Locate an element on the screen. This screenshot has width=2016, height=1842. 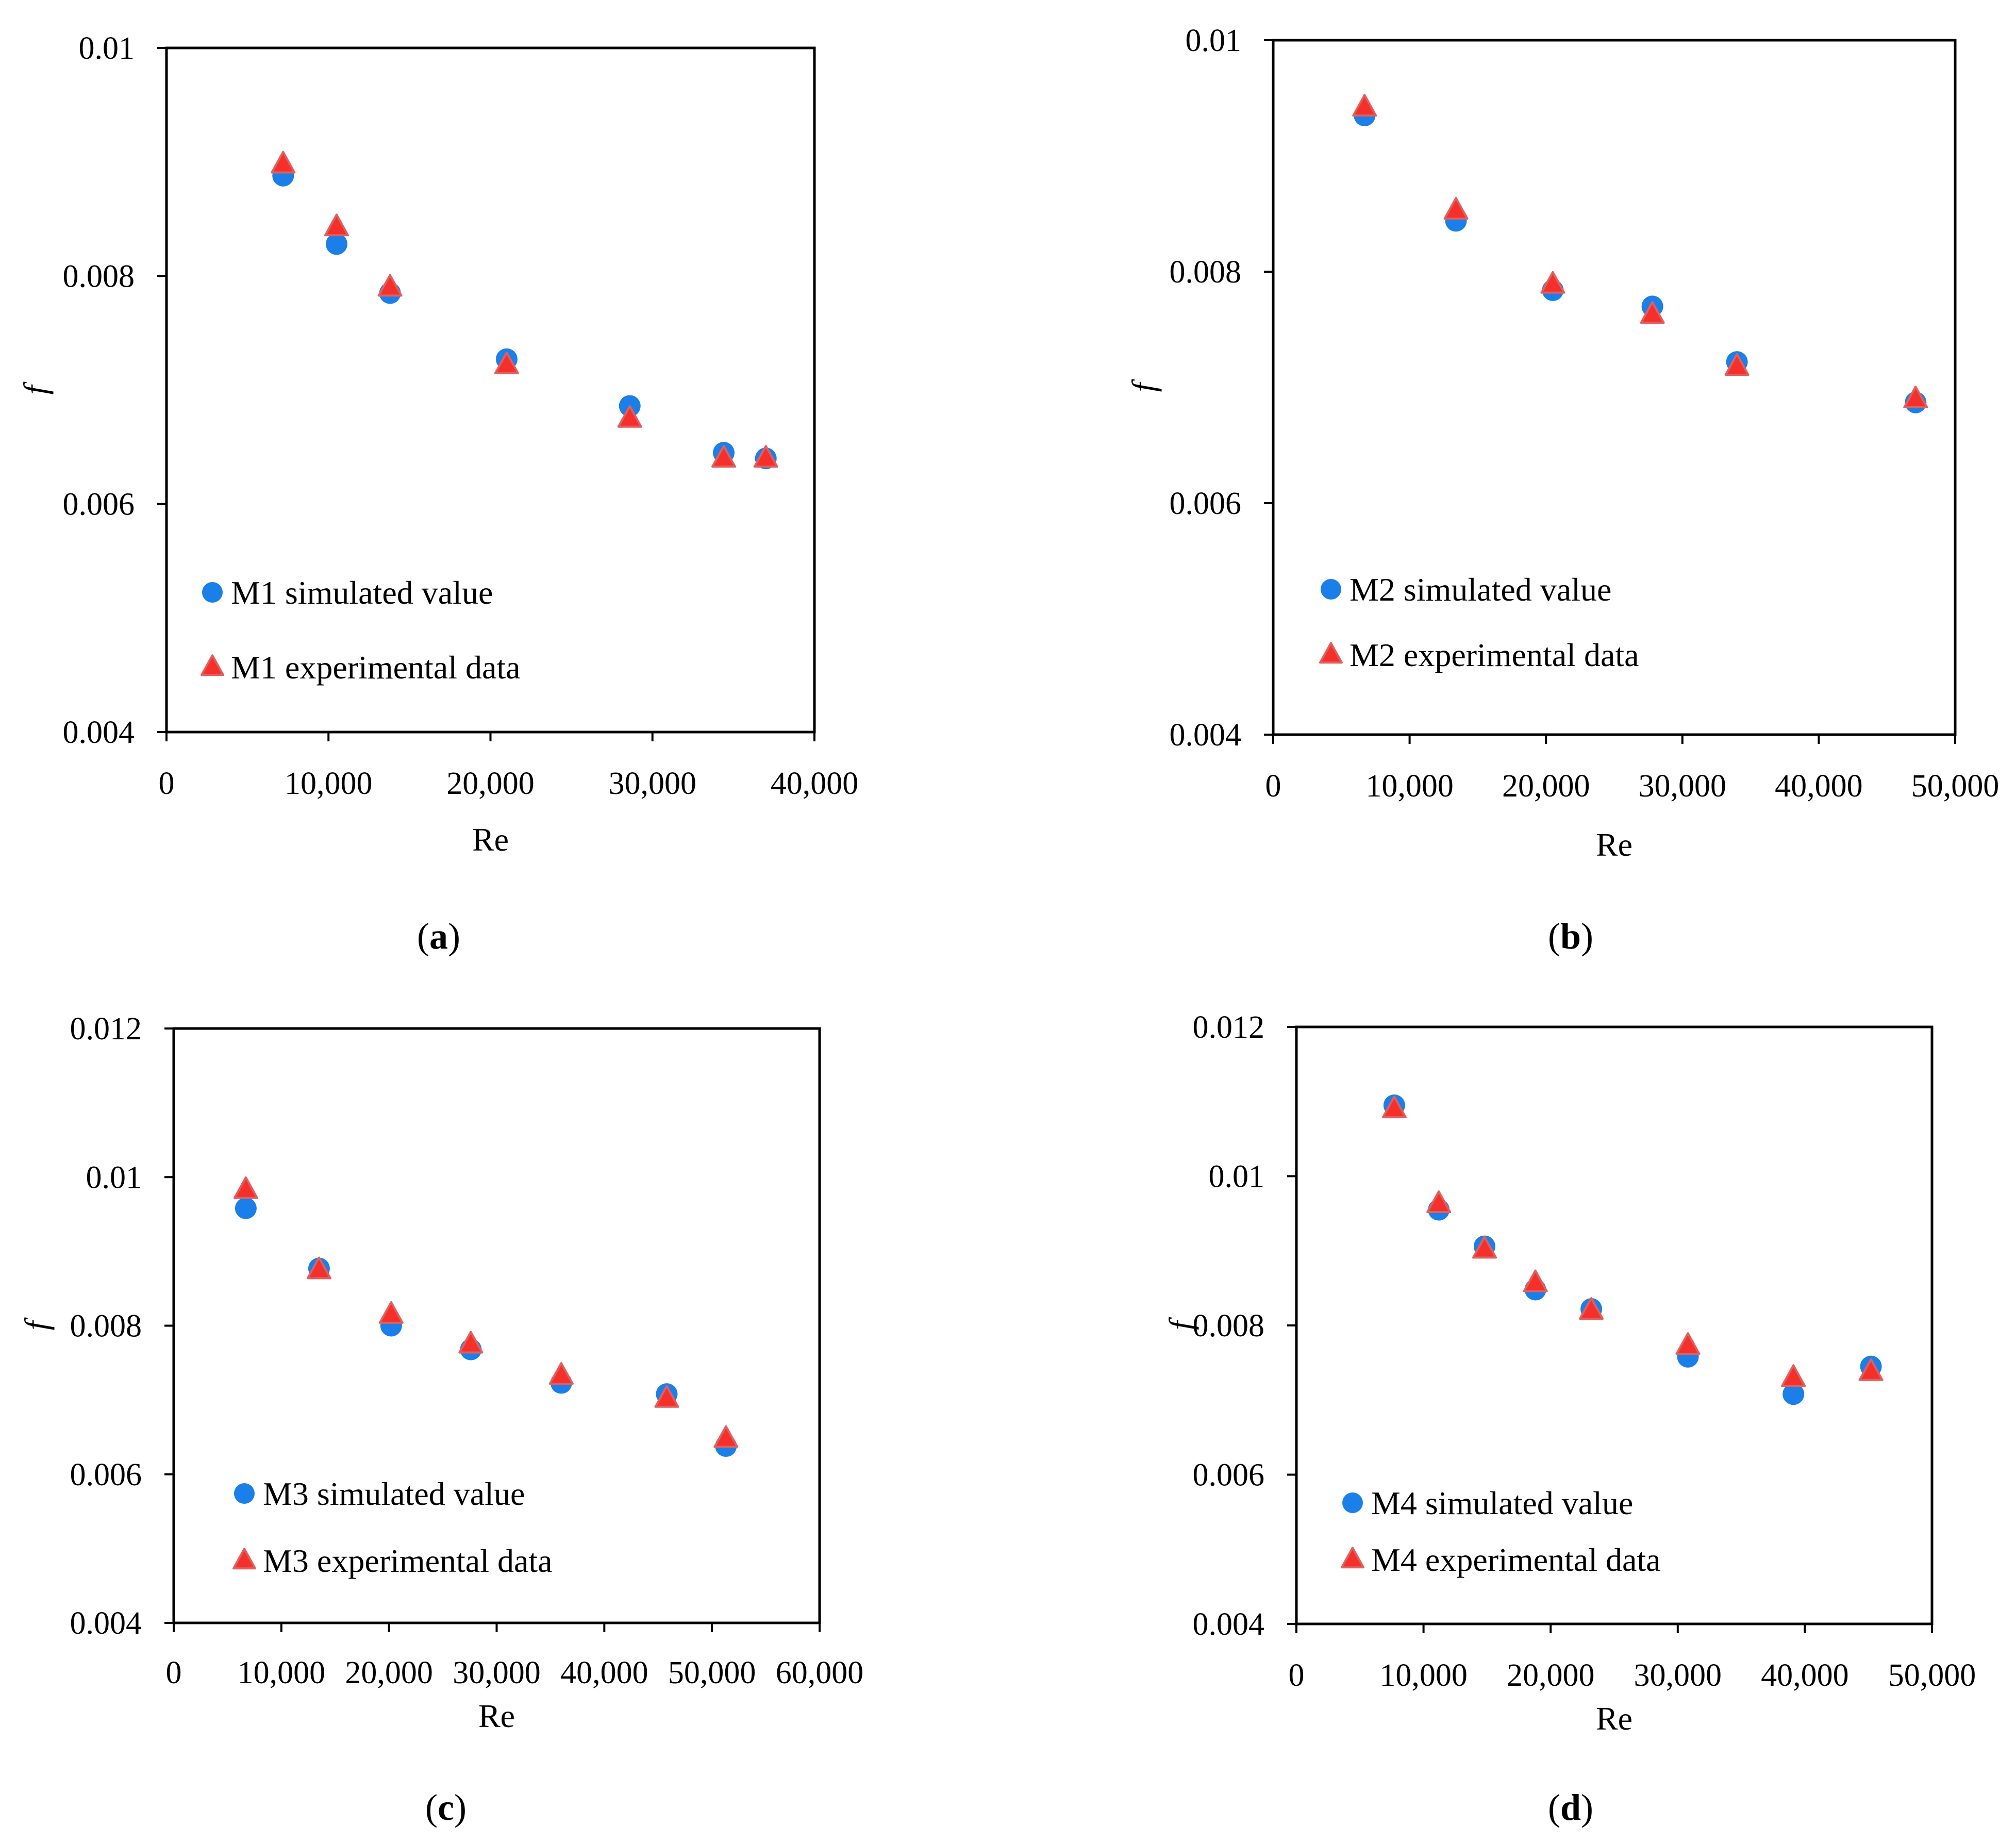
caption-letter: c is located at coordinates (446, 1807).